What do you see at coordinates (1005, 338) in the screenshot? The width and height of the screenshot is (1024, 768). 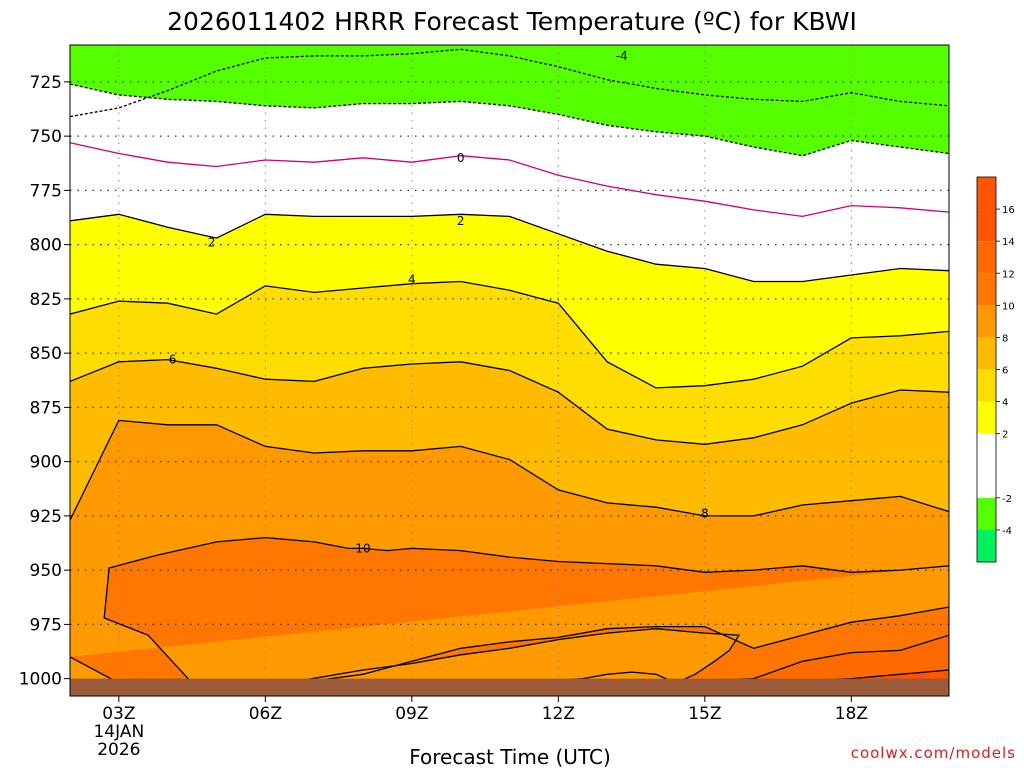 I see `colorbar-tick-label: 8` at bounding box center [1005, 338].